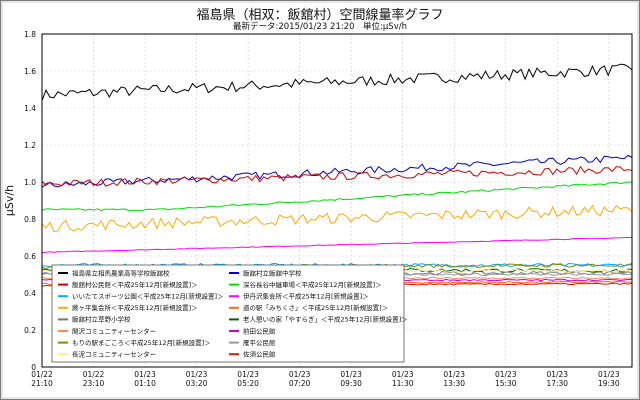 Image resolution: width=640 pixels, height=400 pixels. What do you see at coordinates (42, 383) in the screenshot?
I see `x-tick-time: 21:10` at bounding box center [42, 383].